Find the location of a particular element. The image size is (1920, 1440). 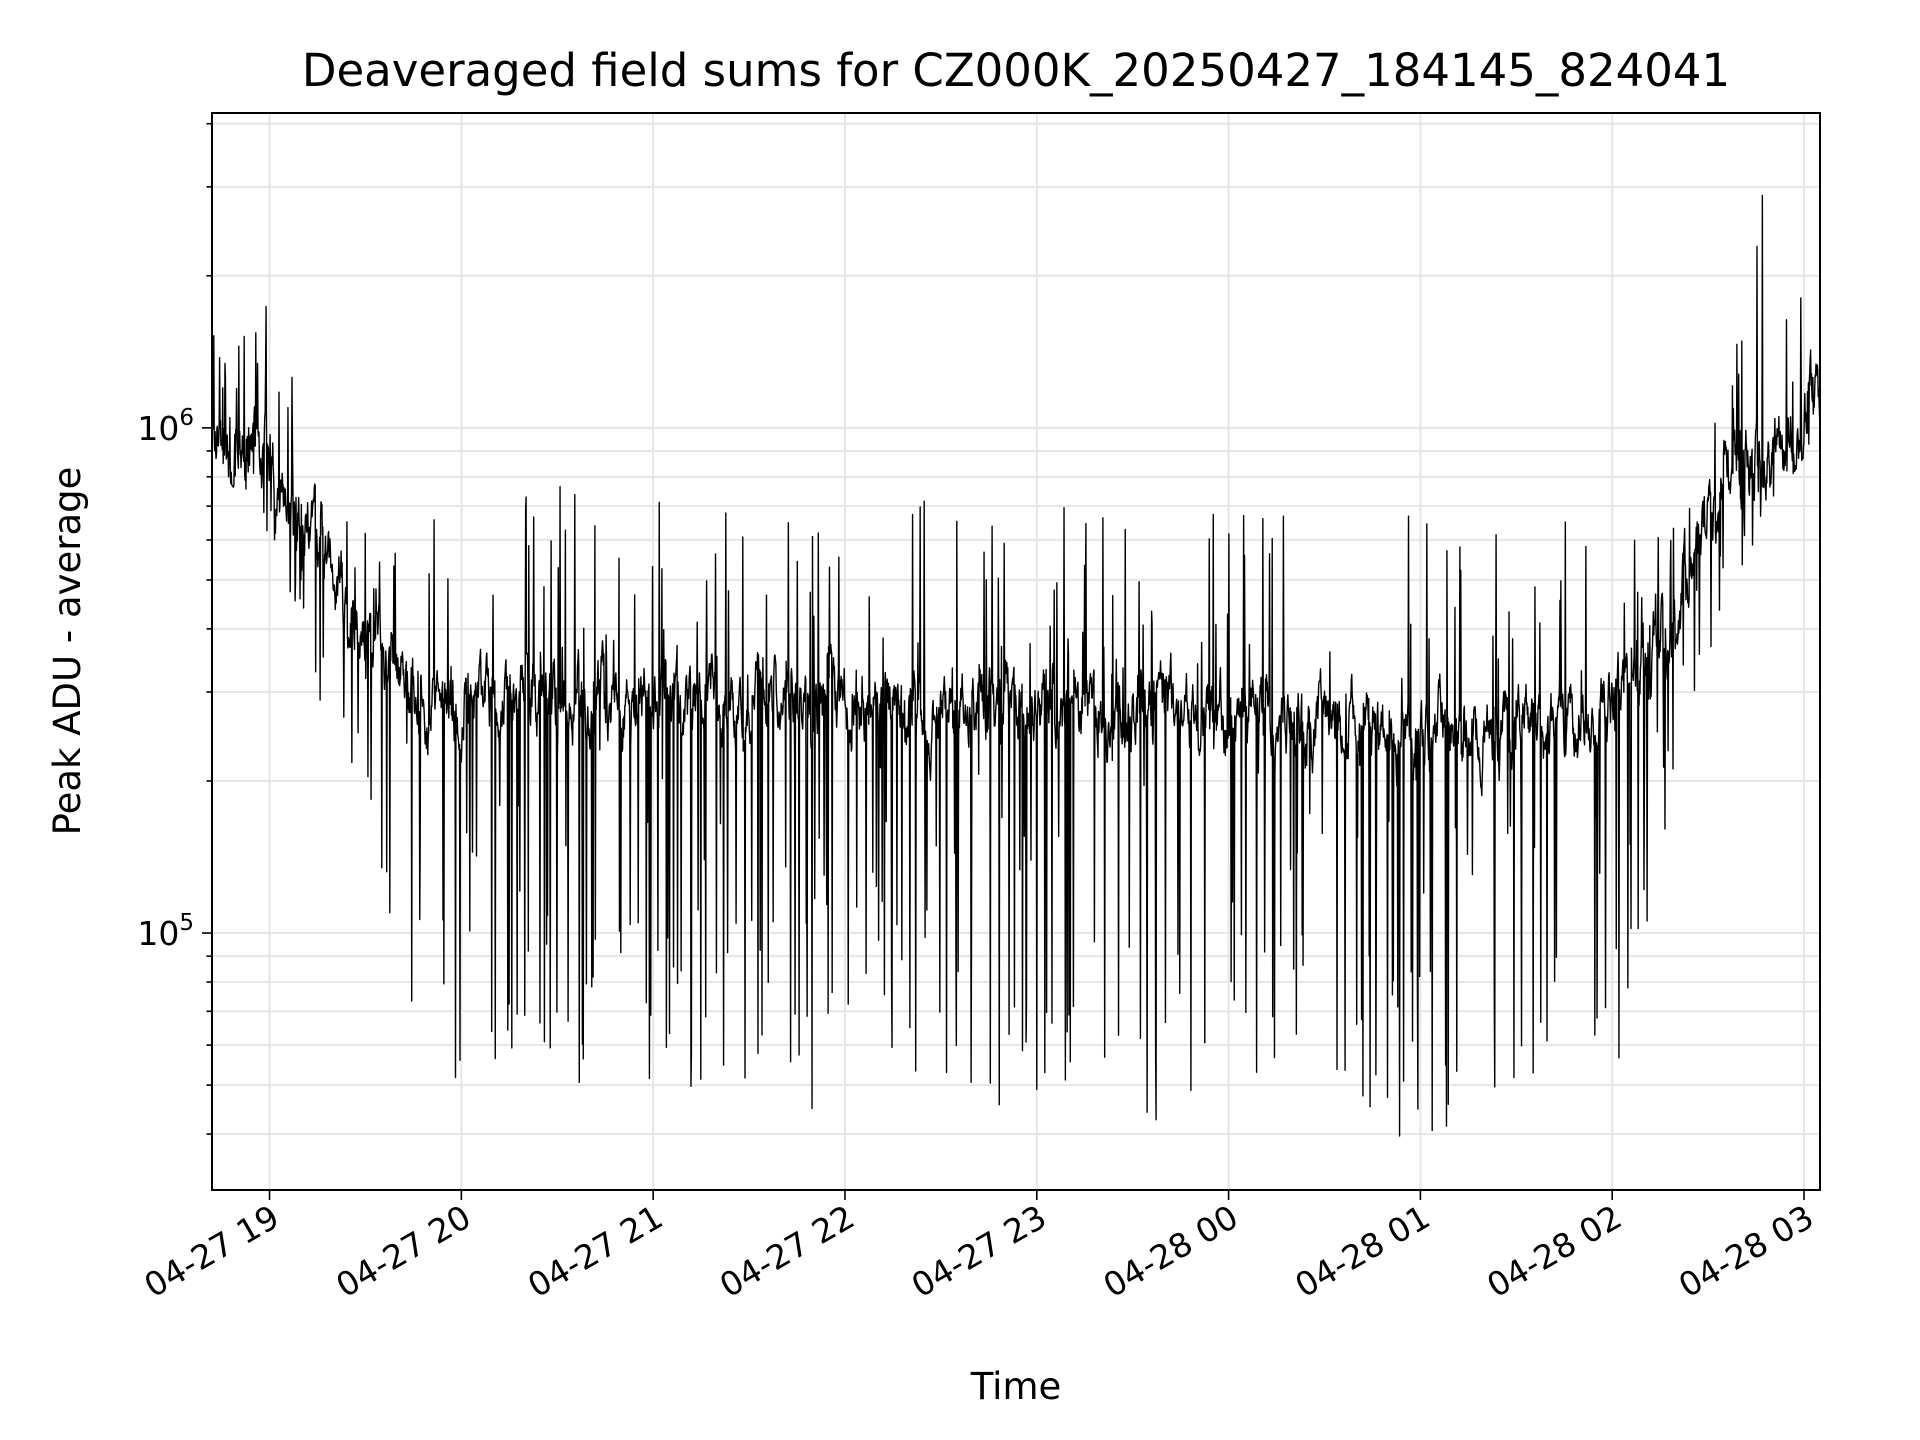

y-tick-label: 10⁵ is located at coordinates (165, 931).